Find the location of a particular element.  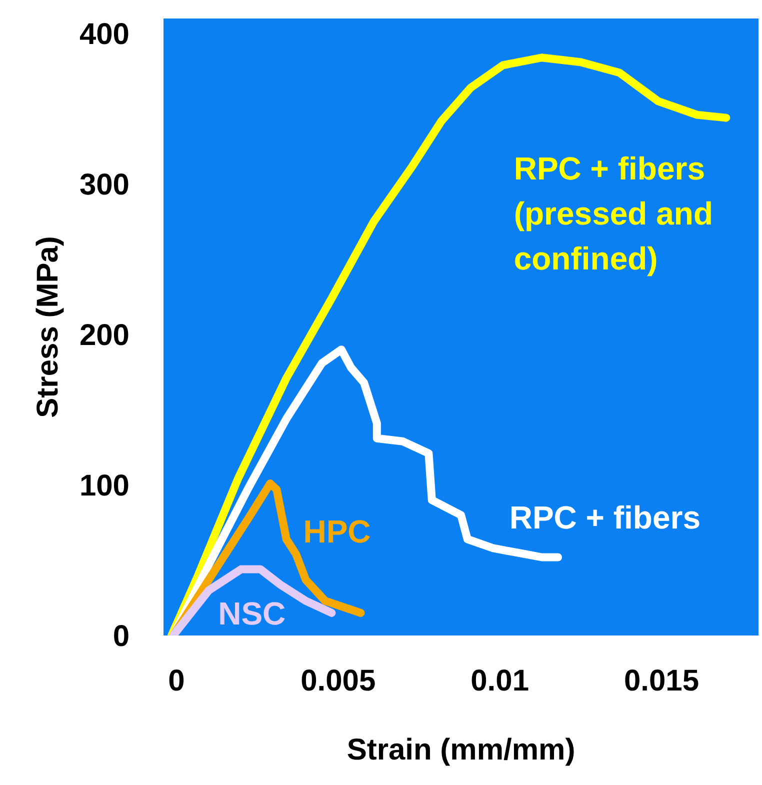

series-label: RPC + fibers (pressed and confined) is located at coordinates (614, 213).